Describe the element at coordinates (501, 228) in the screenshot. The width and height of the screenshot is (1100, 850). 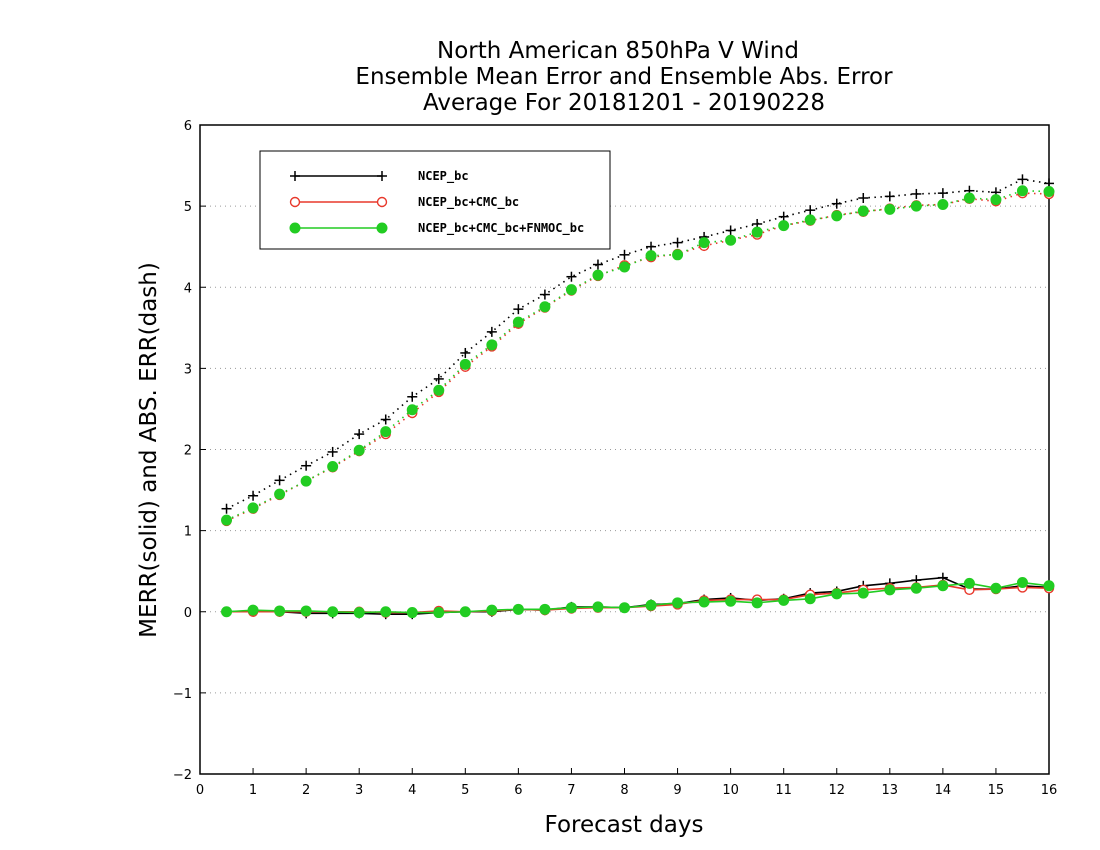
I see `legend-label: NCEP_bc+CMC_bc+FNMOC_bc` at that location.